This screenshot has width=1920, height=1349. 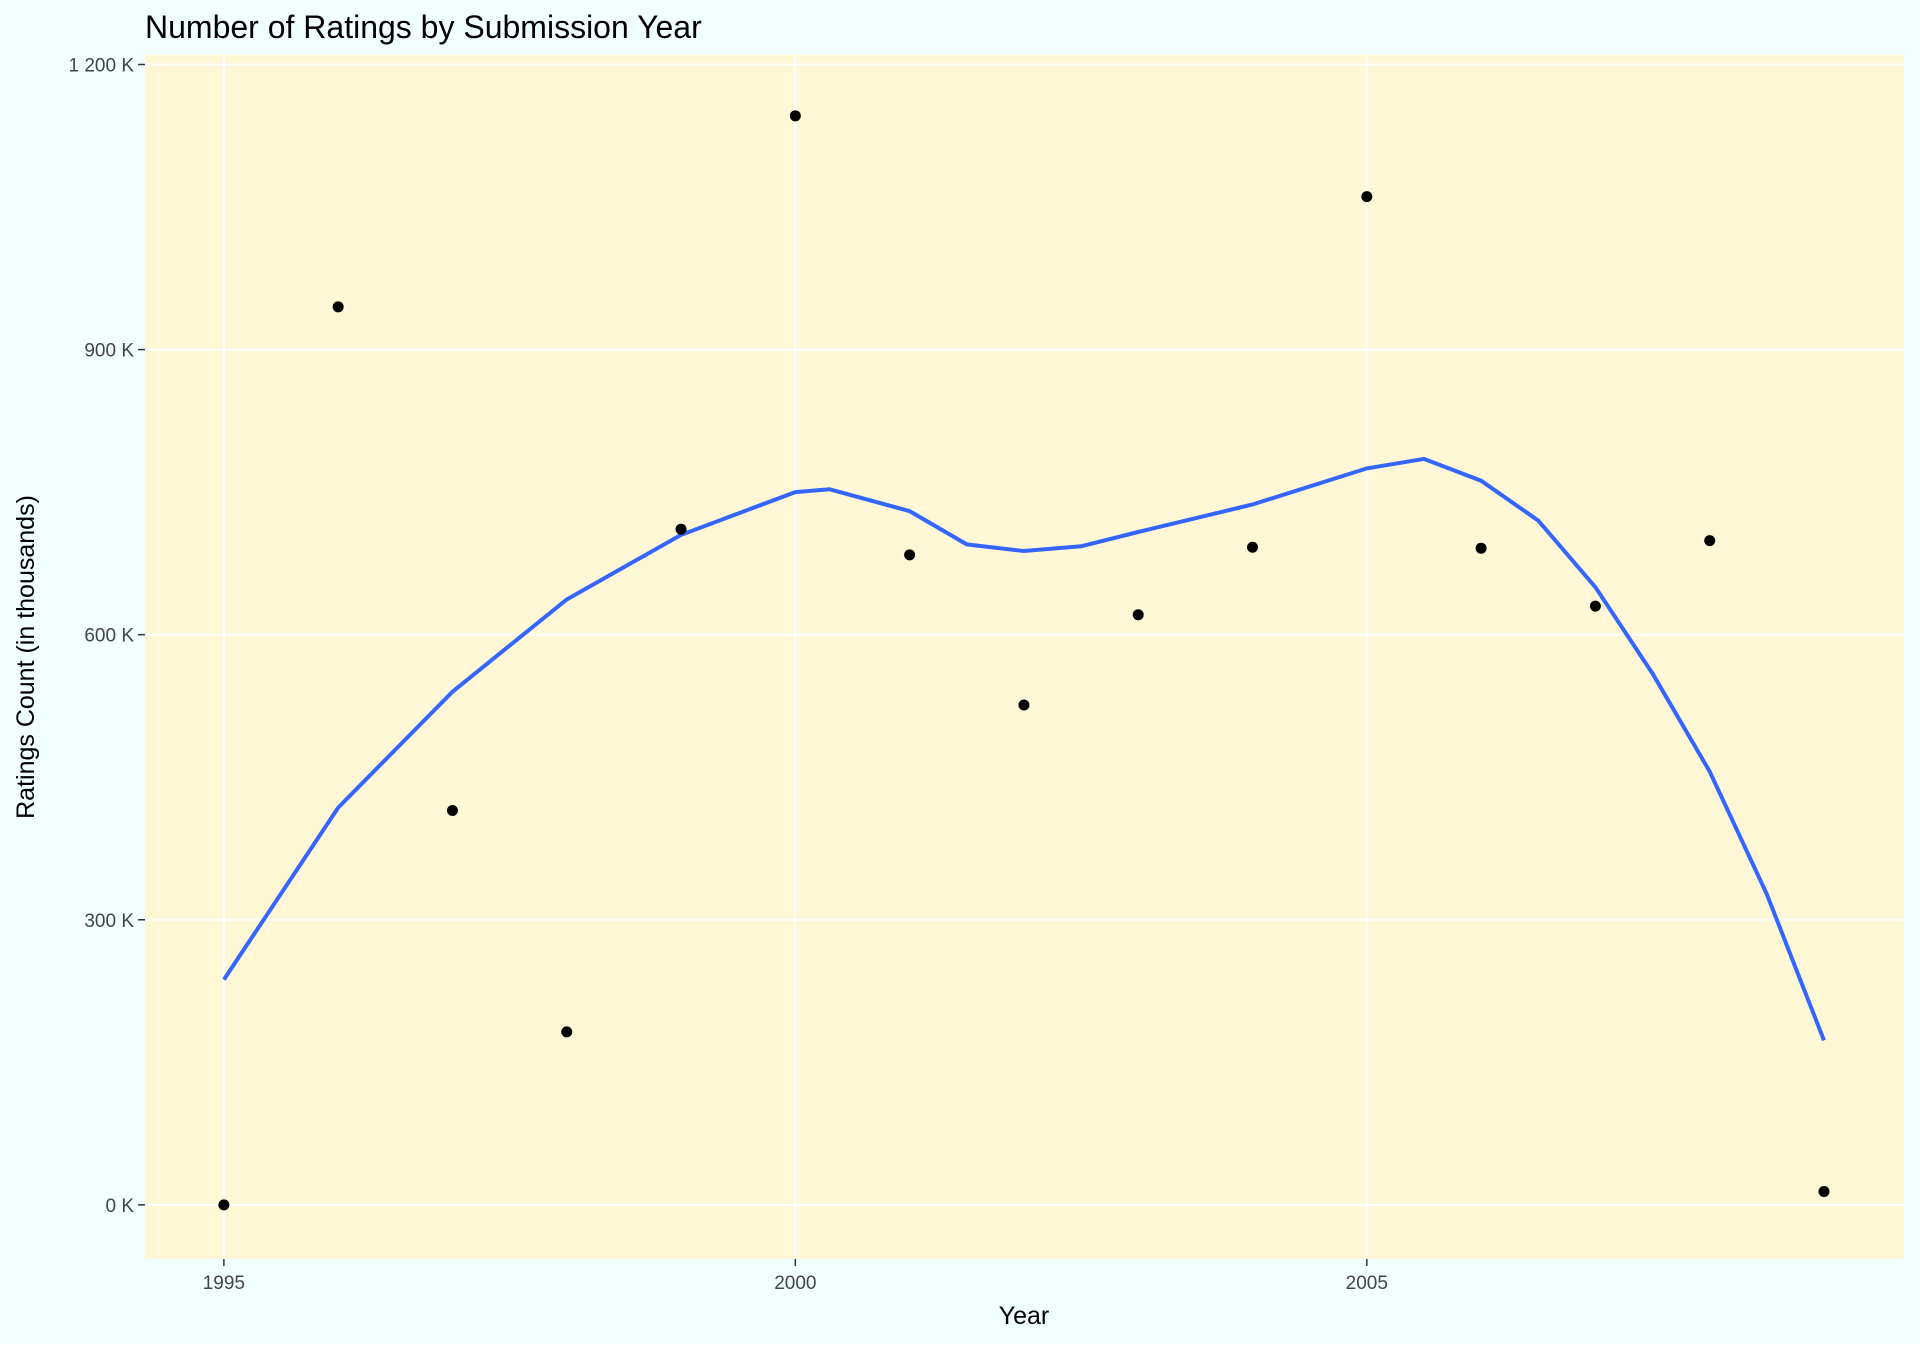 I want to click on y-tick-label: 300 K, so click(x=109, y=921).